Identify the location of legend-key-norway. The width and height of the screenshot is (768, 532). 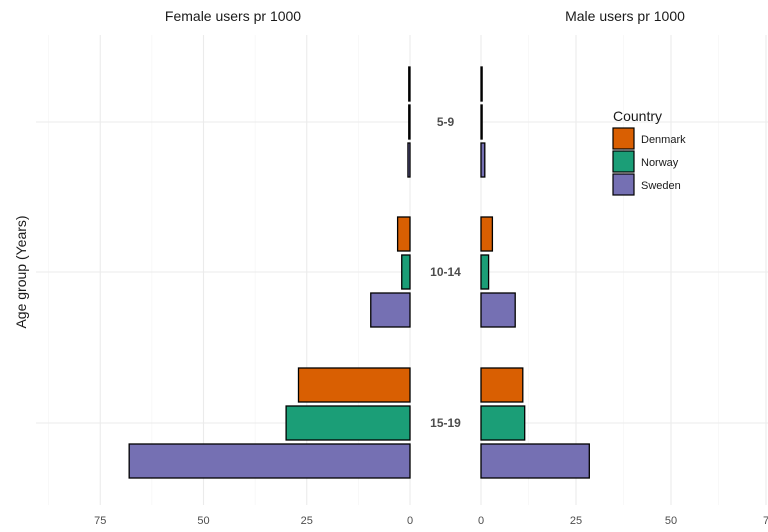
(623, 161).